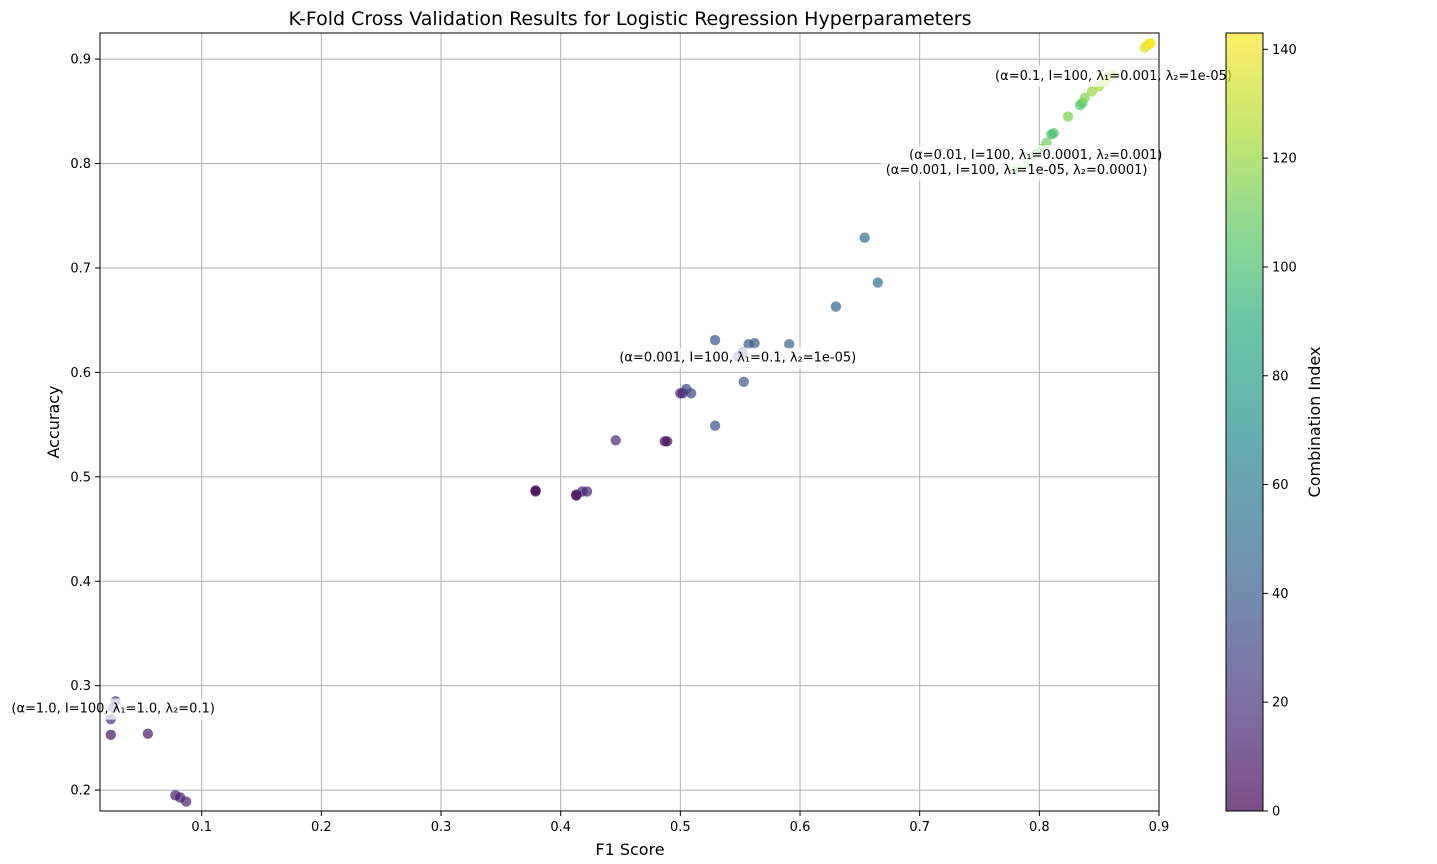 Image resolution: width=1437 pixels, height=864 pixels. I want to click on x-tick-label: 0.1, so click(201, 827).